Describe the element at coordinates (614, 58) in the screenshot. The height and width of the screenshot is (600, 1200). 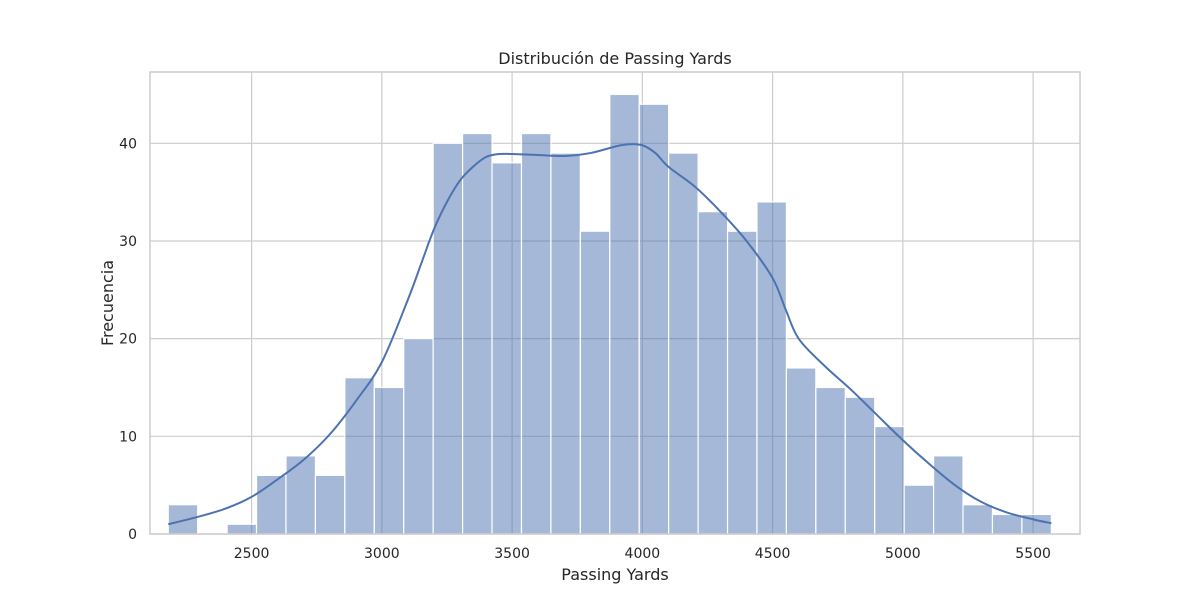
I see `chart-title: Distribución de Passing Yards` at that location.